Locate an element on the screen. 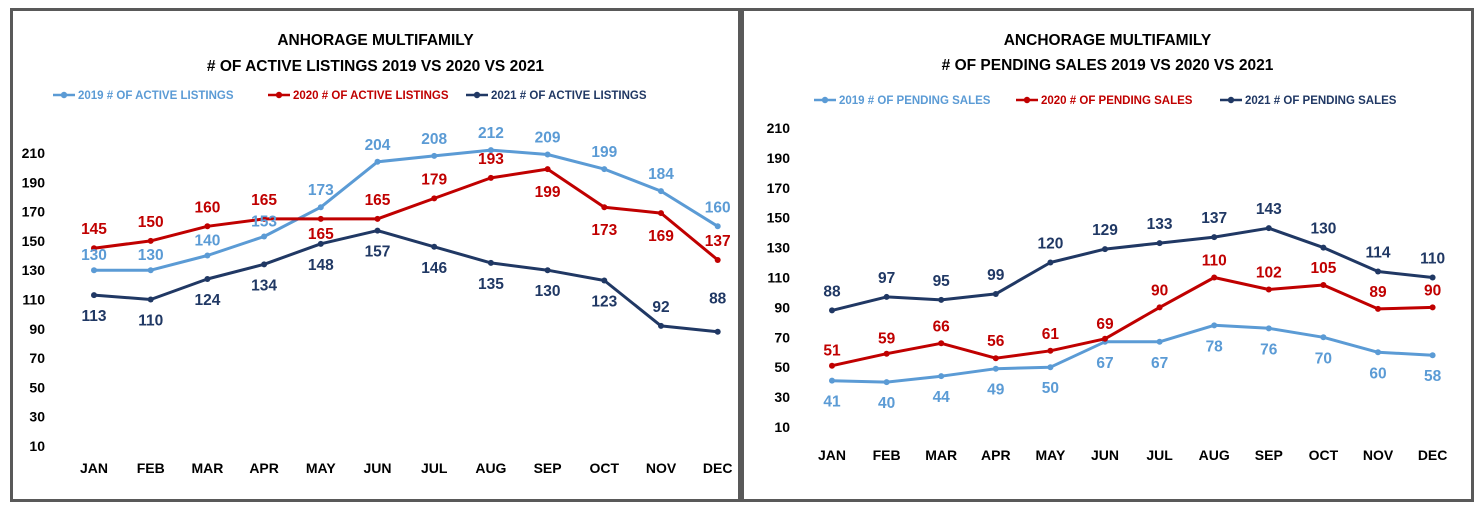 This screenshot has width=1482, height=511. y-tick-label: 30 is located at coordinates (782, 397).